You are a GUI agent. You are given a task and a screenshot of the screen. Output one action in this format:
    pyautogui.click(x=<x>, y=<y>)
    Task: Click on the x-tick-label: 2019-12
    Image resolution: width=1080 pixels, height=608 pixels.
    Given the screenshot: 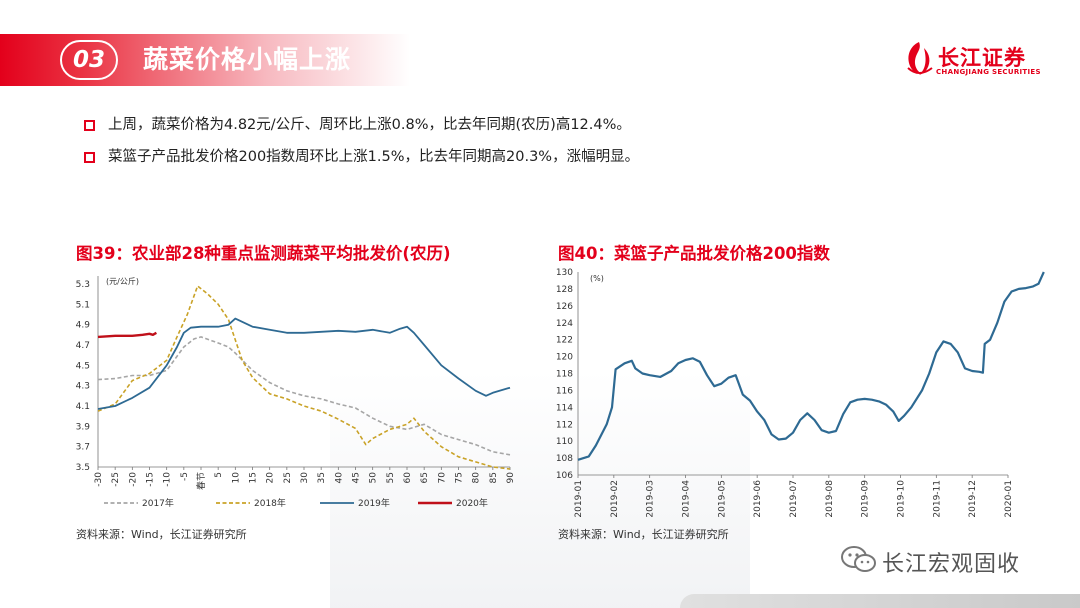 What is the action you would take?
    pyautogui.click(x=973, y=499)
    